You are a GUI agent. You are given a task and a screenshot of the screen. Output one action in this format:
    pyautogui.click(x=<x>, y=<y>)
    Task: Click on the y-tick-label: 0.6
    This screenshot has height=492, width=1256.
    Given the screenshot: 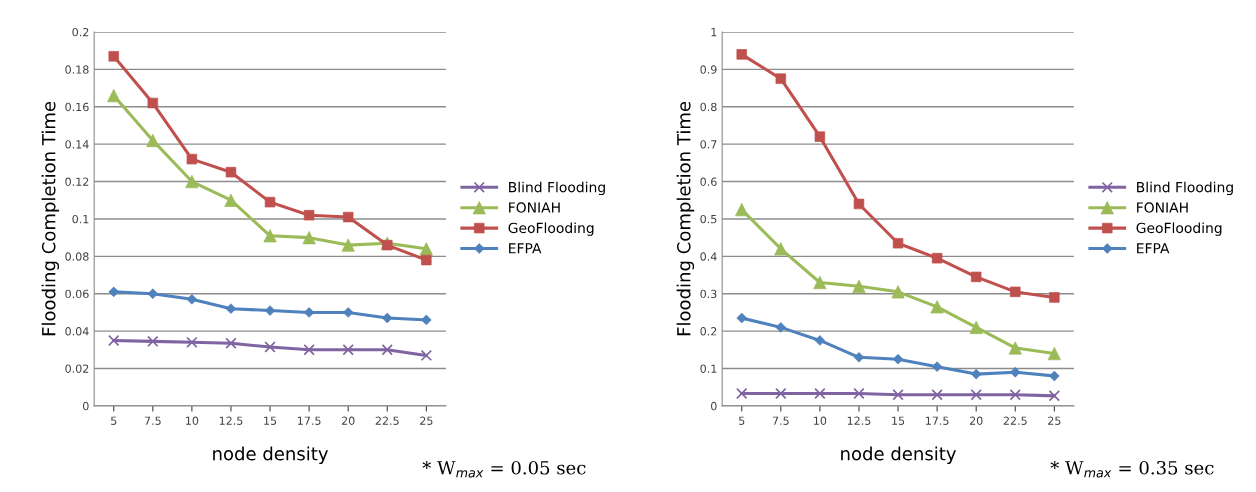 What is the action you would take?
    pyautogui.click(x=708, y=181)
    